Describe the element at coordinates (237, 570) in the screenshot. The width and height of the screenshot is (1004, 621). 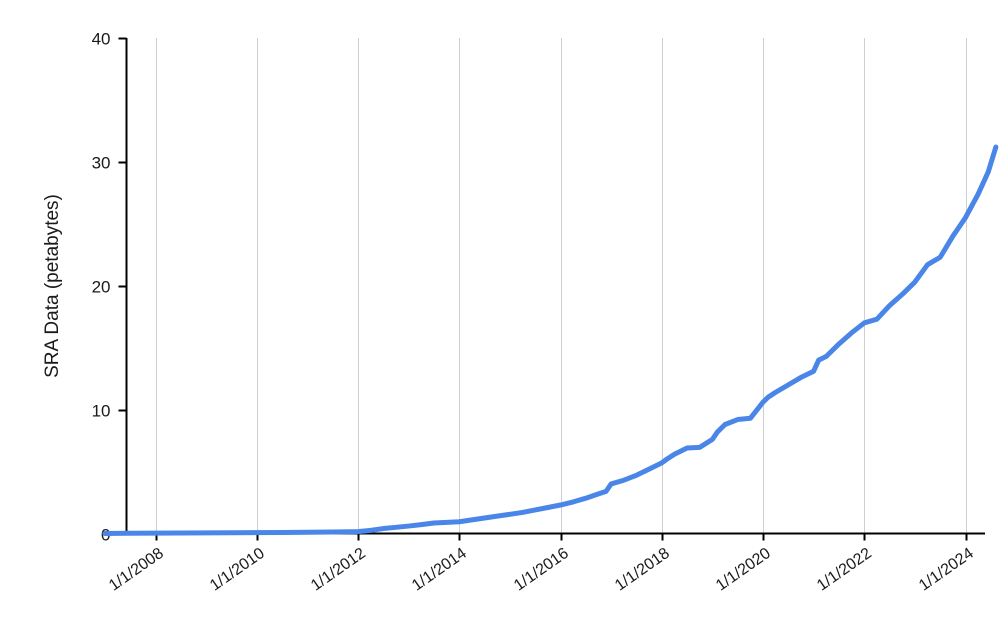
I see `x-tick-label: 1/1/2010` at that location.